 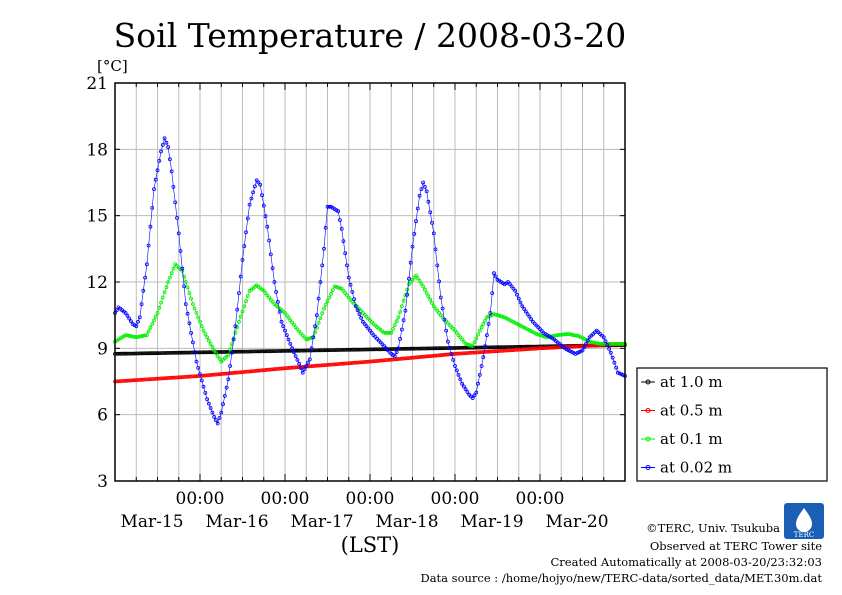 I want to click on legend-label: at 0.5 m, so click(x=691, y=411).